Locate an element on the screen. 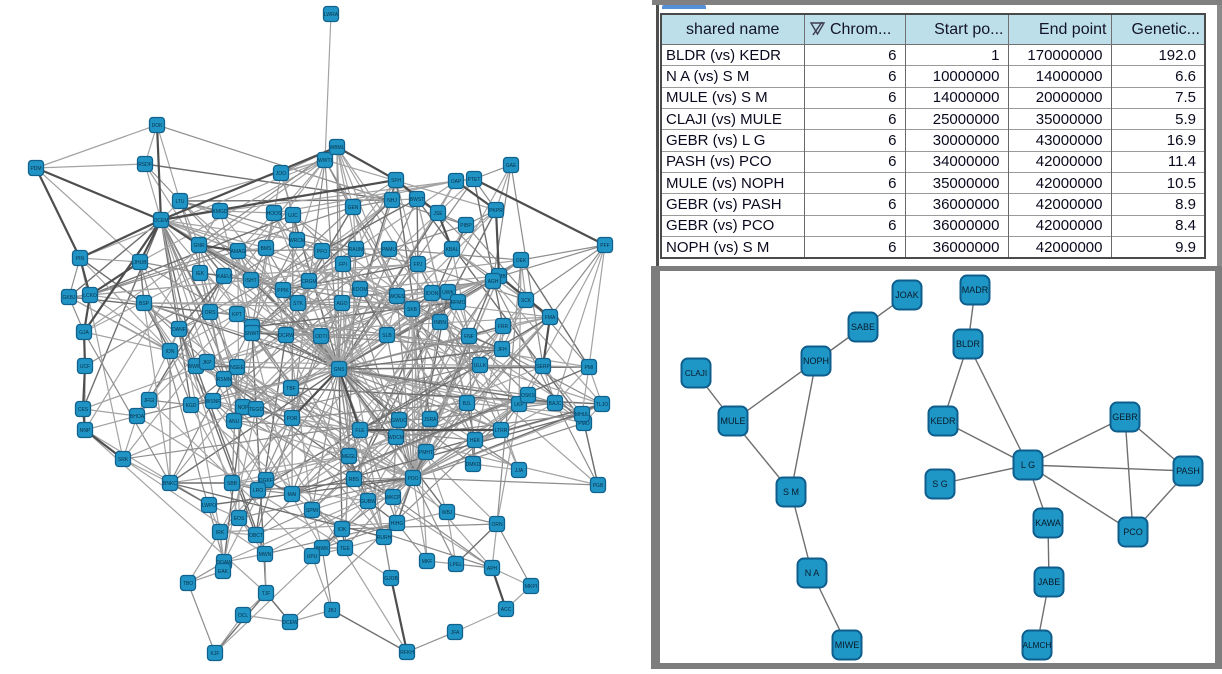 This screenshot has width=1222, height=674. svg-text: KAEU is located at coordinates (224, 277).